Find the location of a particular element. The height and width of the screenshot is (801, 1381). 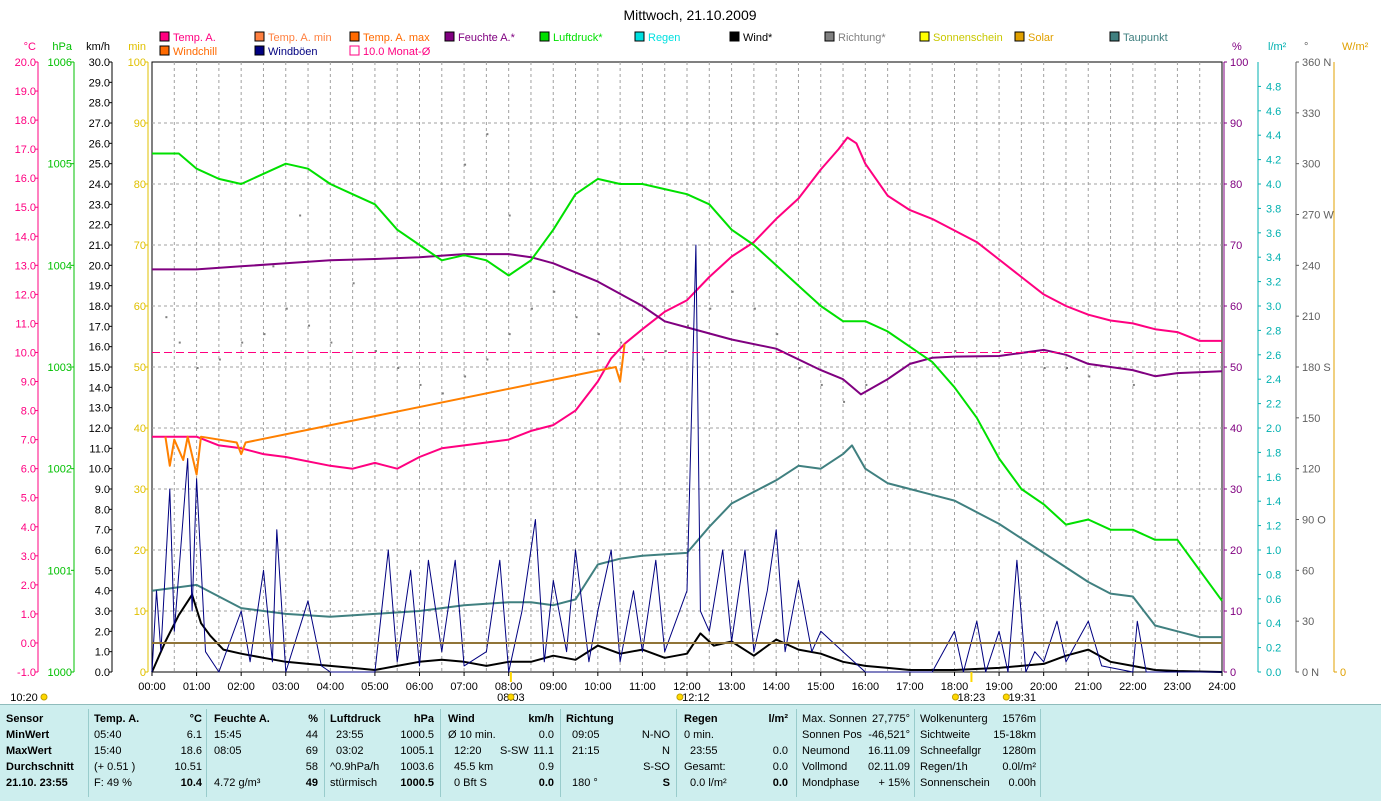

legend-label: Feuchte A.* is located at coordinates (487, 38).